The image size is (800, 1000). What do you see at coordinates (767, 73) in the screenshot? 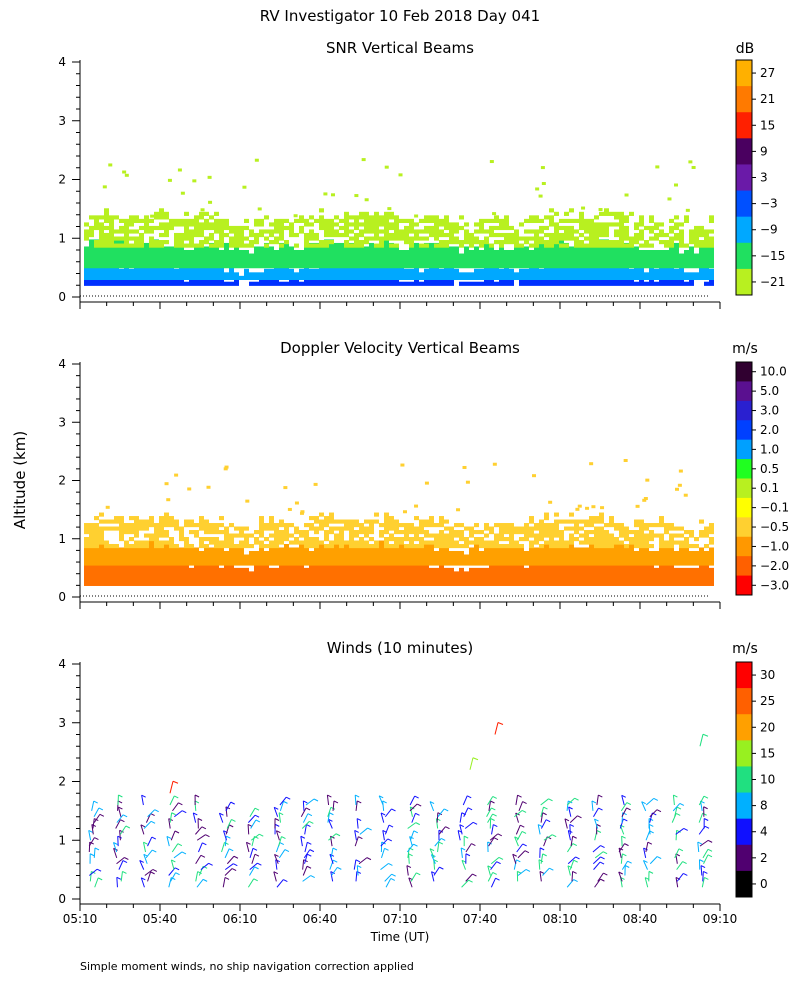
I see `colorbar-label: 27` at bounding box center [767, 73].